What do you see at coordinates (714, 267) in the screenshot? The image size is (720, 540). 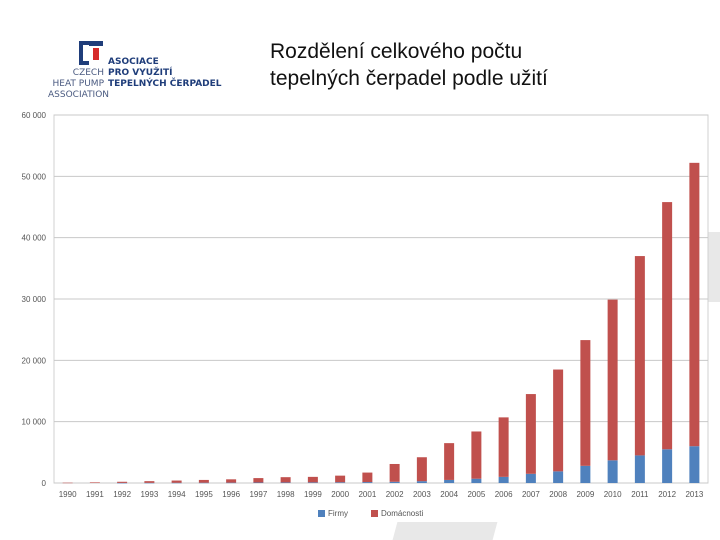 I see `decorative-shape-right` at bounding box center [714, 267].